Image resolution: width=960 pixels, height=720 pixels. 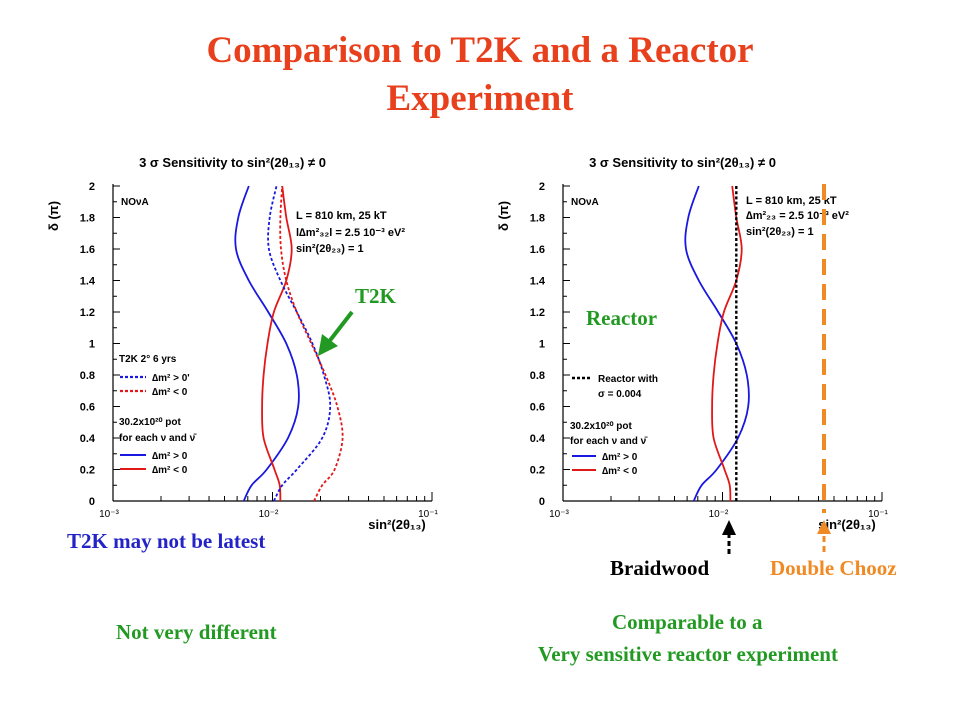 What do you see at coordinates (878, 514) in the screenshot?
I see `right-x-tick-label: 10⁻¹` at bounding box center [878, 514].